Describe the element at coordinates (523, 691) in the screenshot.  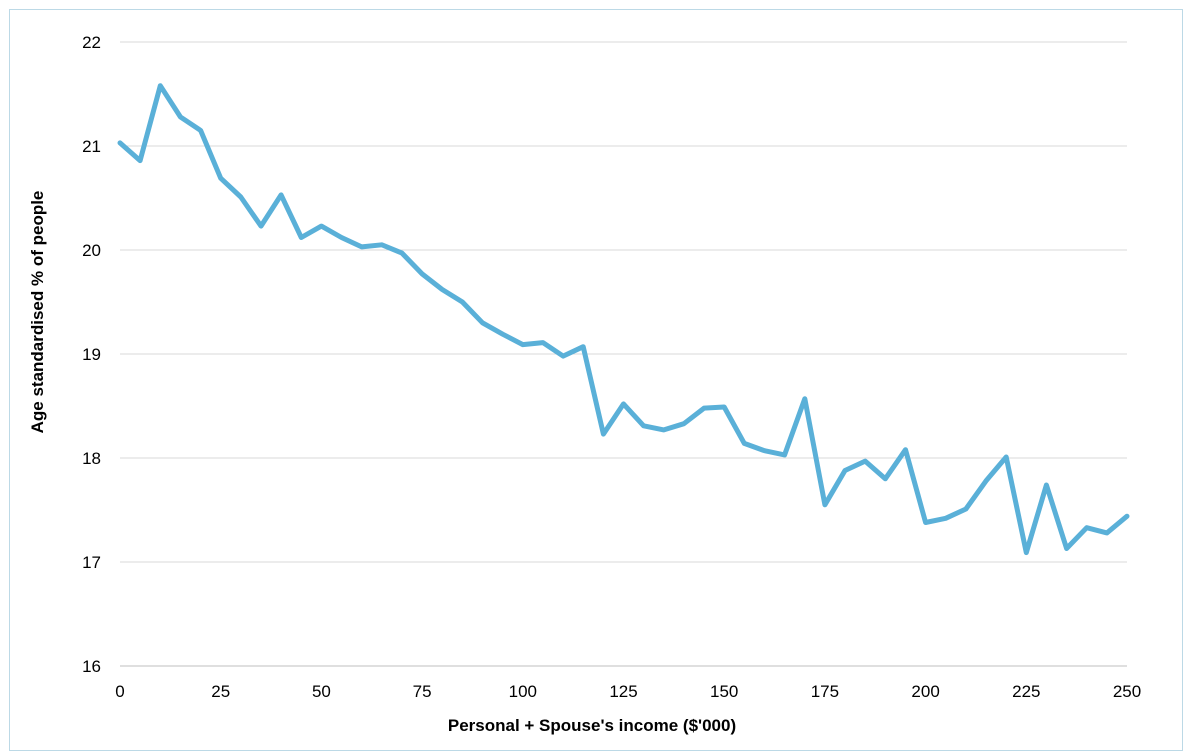
I see `x-tick-label: 100` at that location.